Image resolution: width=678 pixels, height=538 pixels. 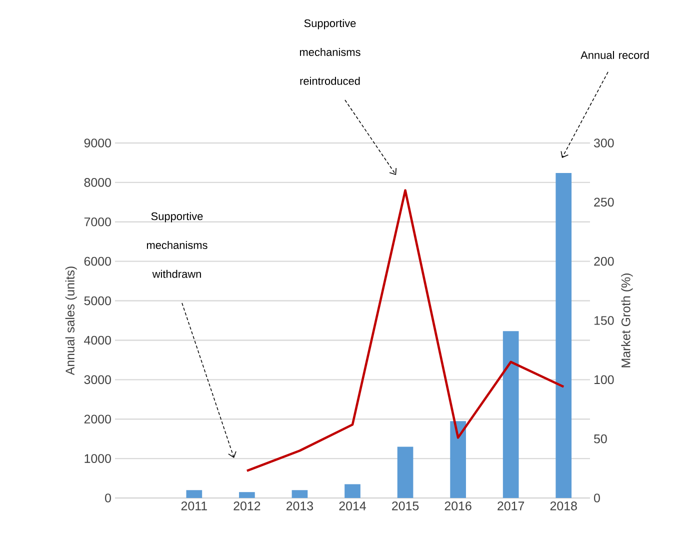 I want to click on text: Annual record, so click(x=614, y=55).